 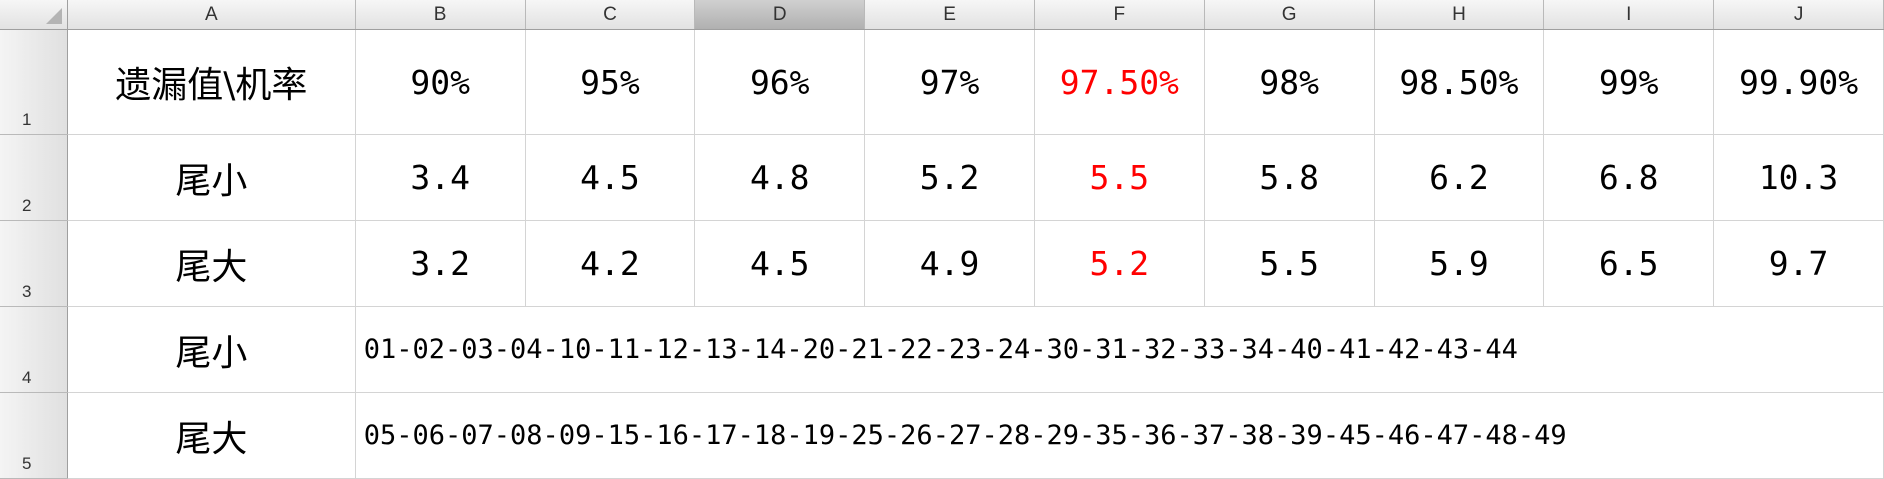 What do you see at coordinates (440, 177) in the screenshot?
I see `cell-b2: 3.4` at bounding box center [440, 177].